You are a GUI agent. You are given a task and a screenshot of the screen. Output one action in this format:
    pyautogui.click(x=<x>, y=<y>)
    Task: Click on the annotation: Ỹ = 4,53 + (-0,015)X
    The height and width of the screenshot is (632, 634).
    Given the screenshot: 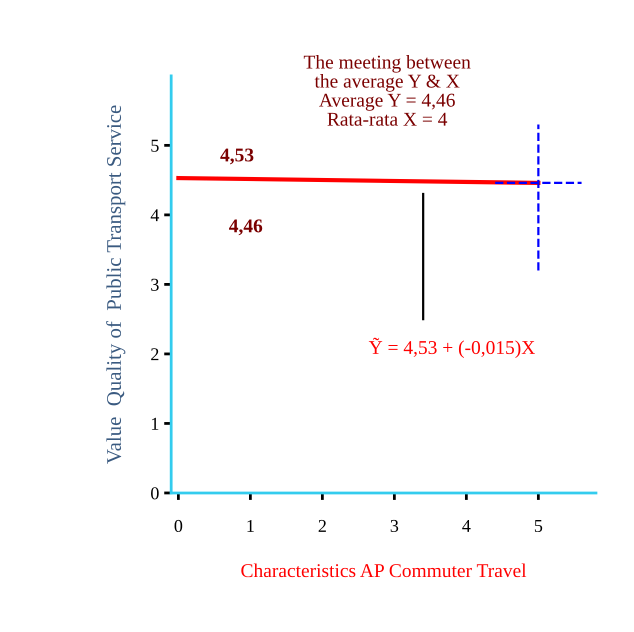 What is the action you would take?
    pyautogui.click(x=451, y=348)
    